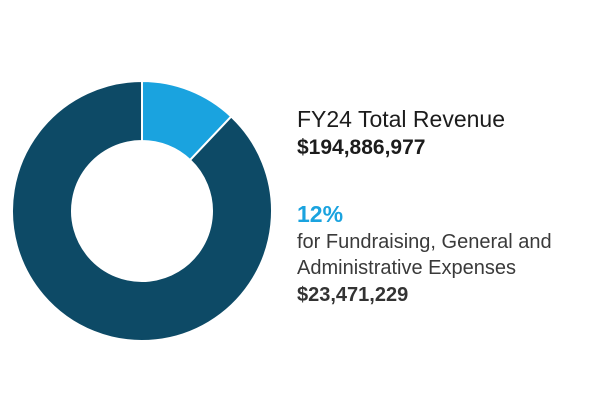 The width and height of the screenshot is (600, 400). I want to click on expense-description-line-1: for Fundraising, General and, so click(424, 242).